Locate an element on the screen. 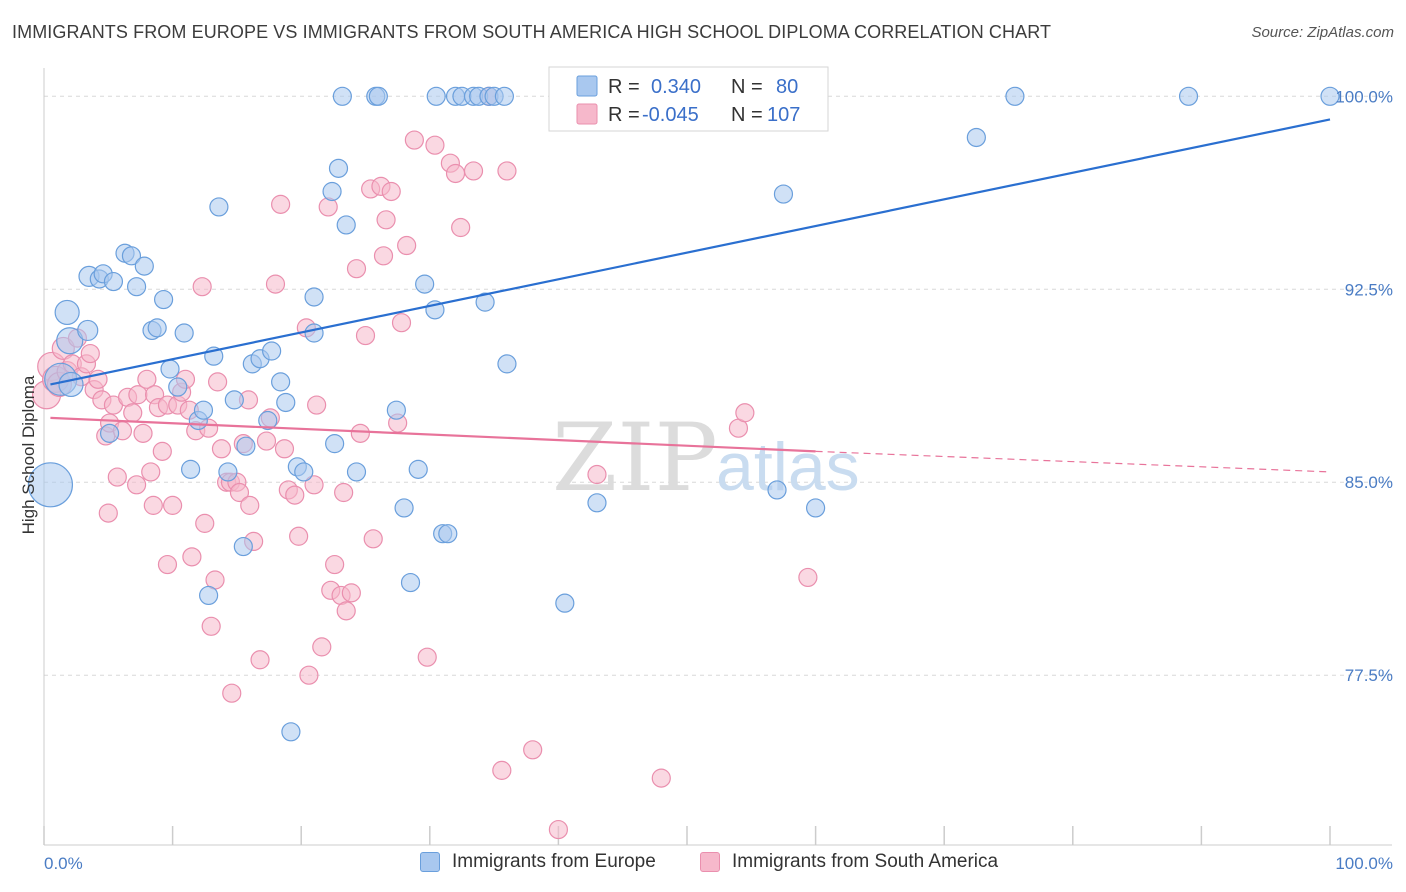  y-tick-label: 92.5% is located at coordinates (1369, 289).